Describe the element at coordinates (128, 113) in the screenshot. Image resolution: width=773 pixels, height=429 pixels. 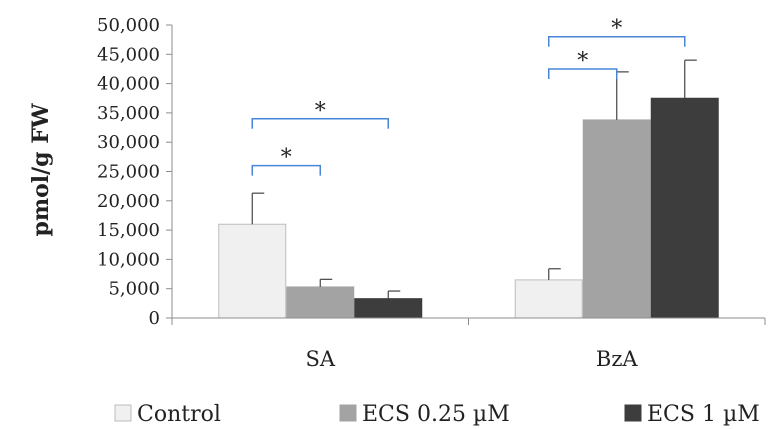
I see `y-tick-label: 35,000` at that location.